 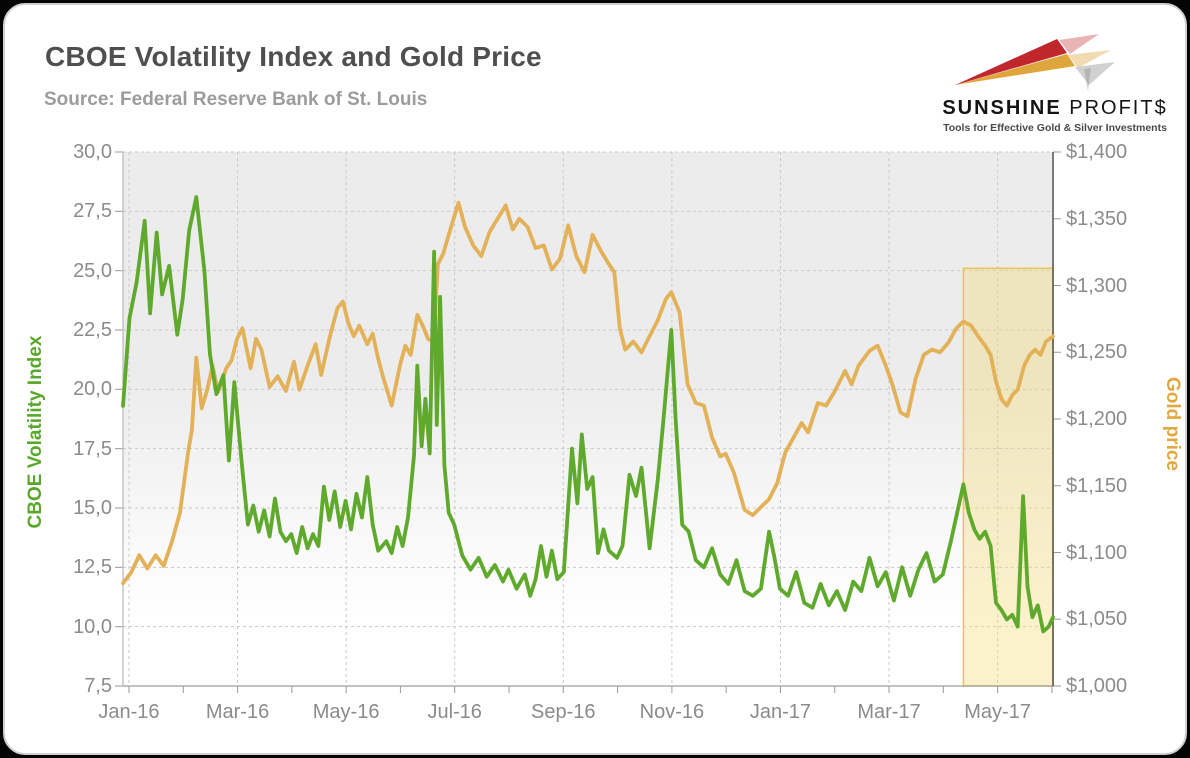 What do you see at coordinates (454, 712) in the screenshot?
I see `x-axis-tick-label: Jul-16` at bounding box center [454, 712].